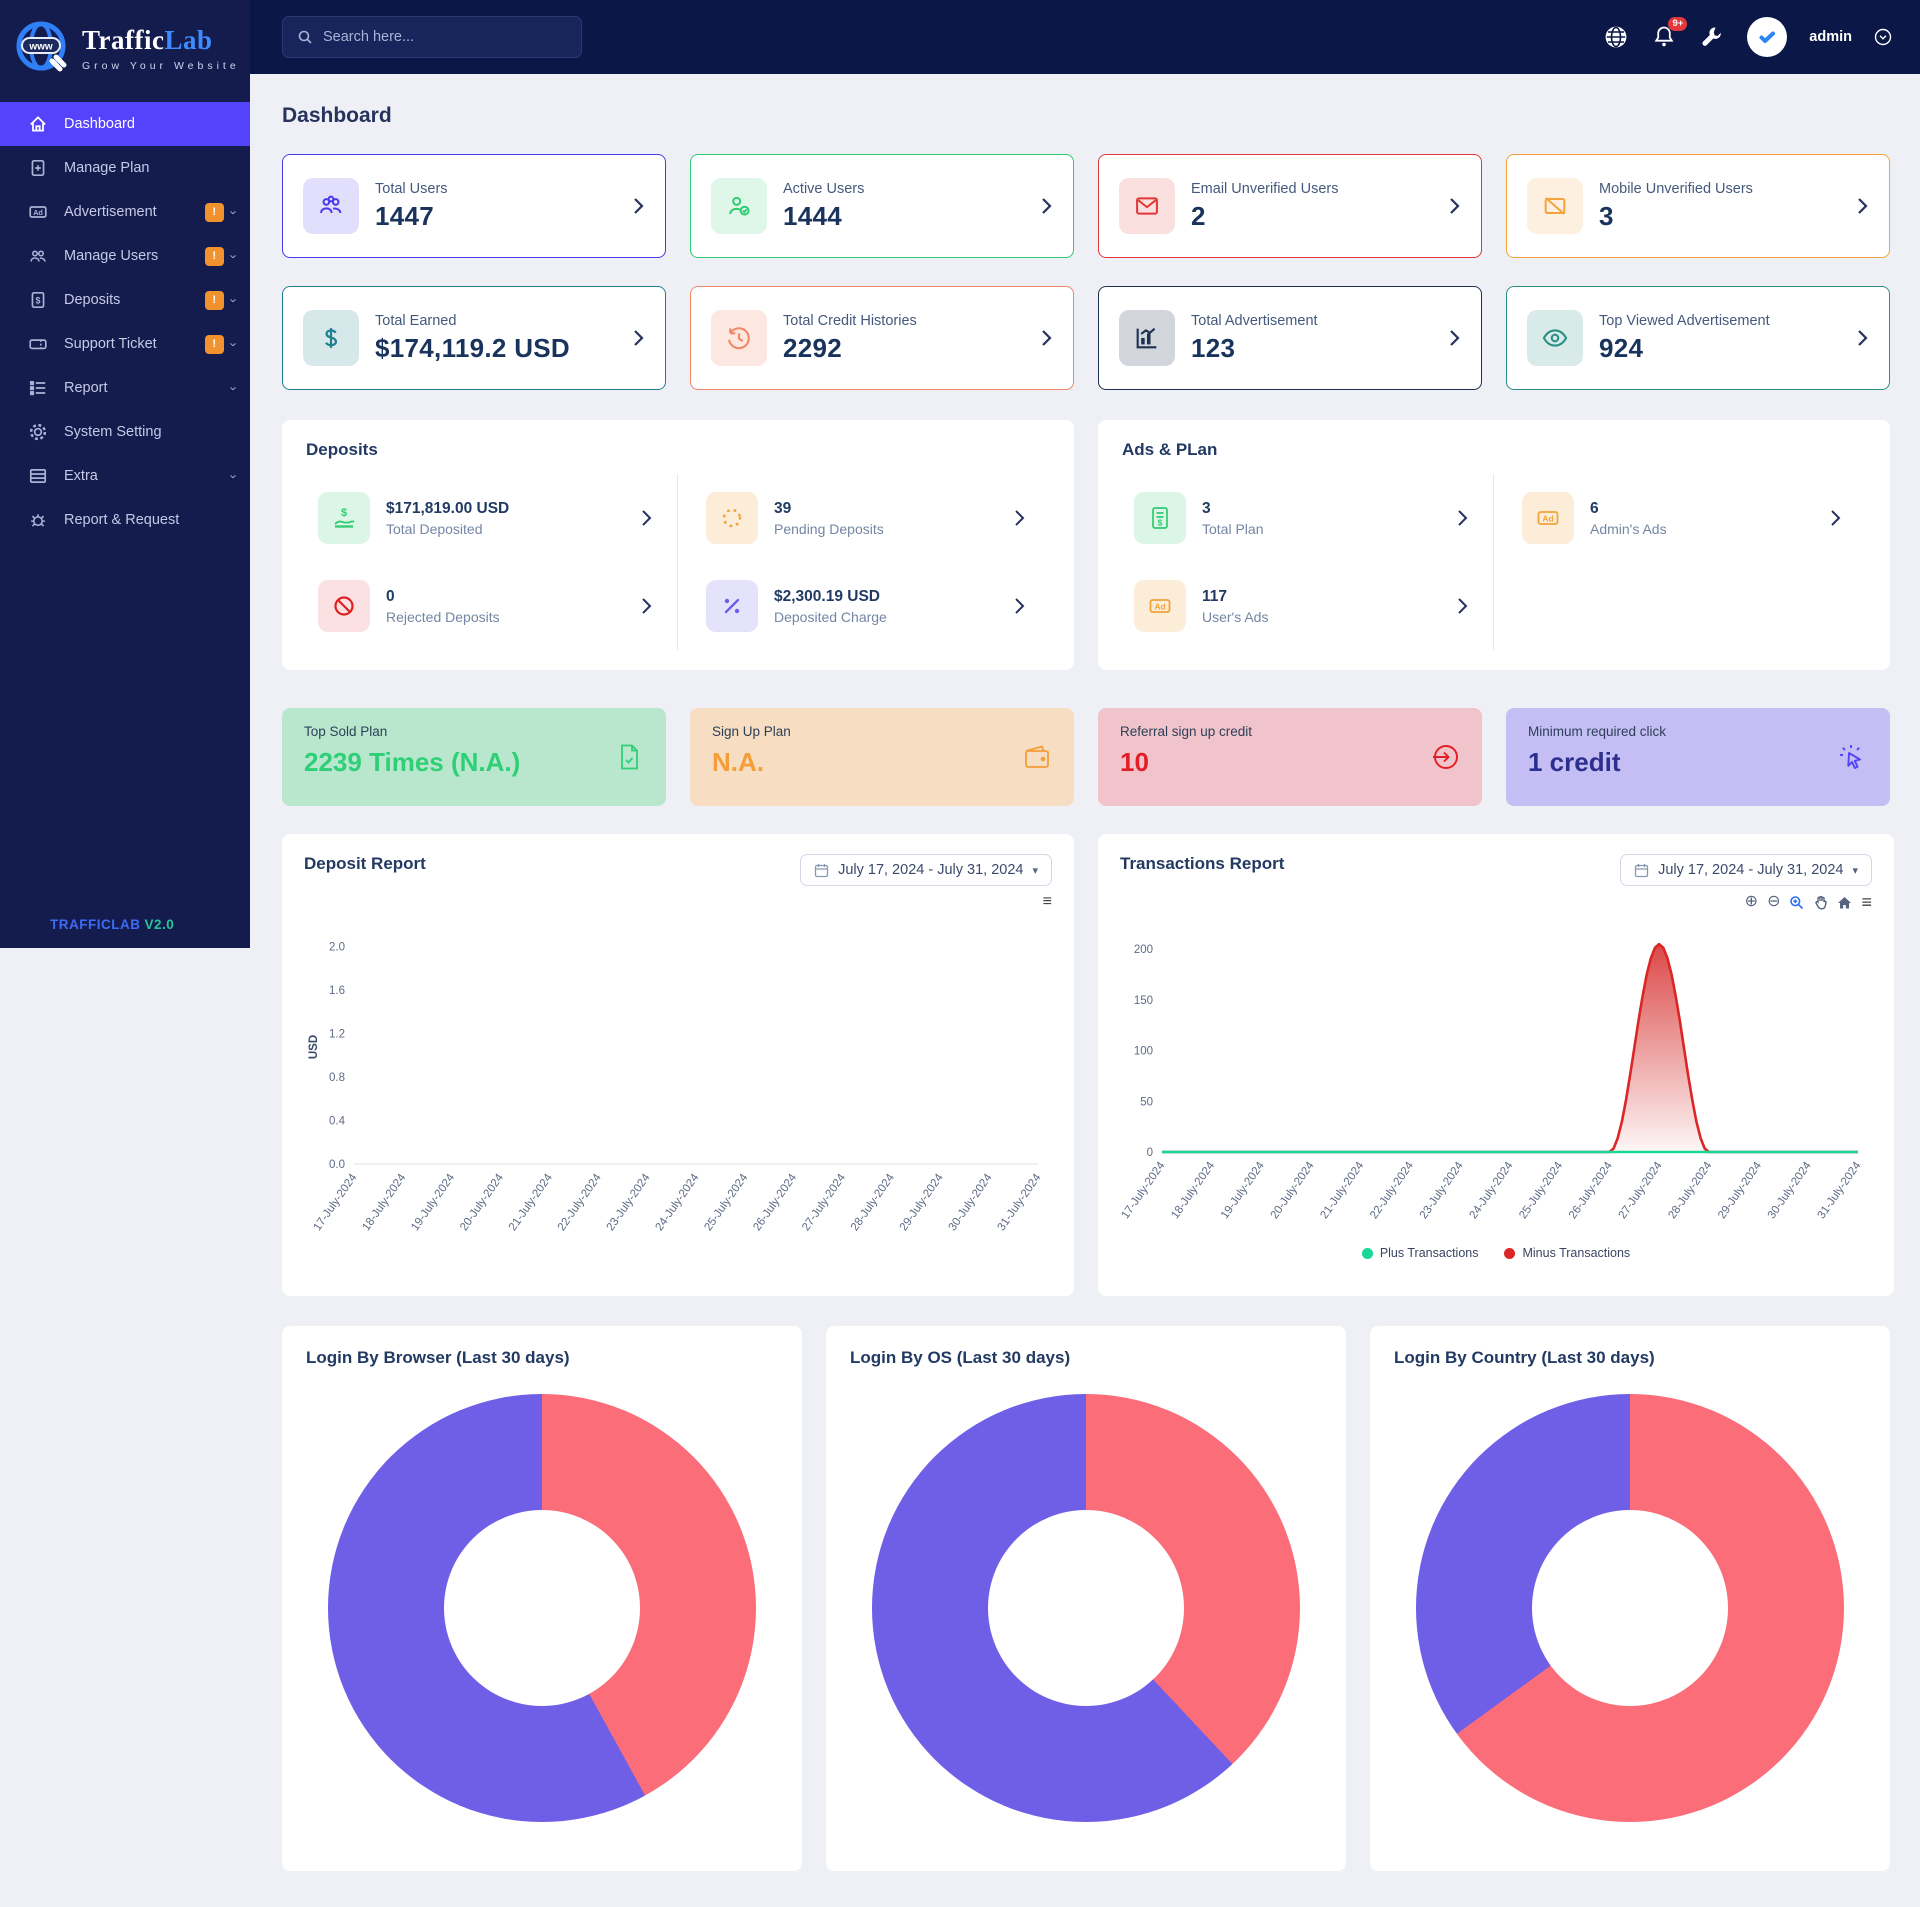  What do you see at coordinates (433, 1202) in the screenshot?
I see `svg-text: 19-July-2024` at bounding box center [433, 1202].